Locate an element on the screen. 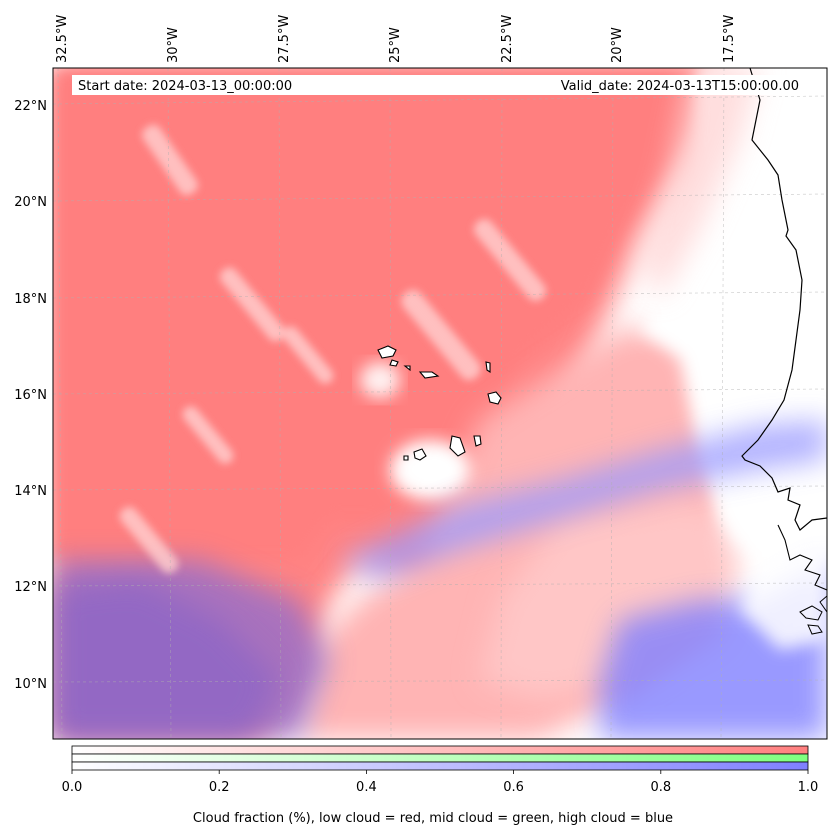  colorbar-tick-label: 0.6 is located at coordinates (513, 787).